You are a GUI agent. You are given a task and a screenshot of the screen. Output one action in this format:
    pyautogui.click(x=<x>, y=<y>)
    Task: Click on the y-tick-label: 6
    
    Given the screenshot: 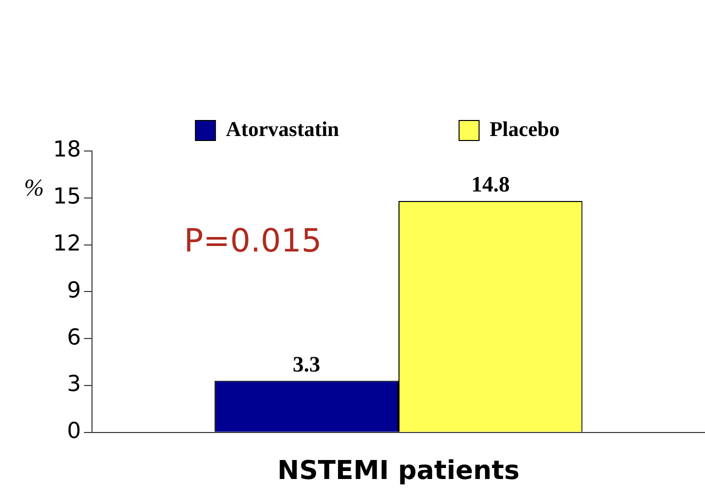 What is the action you would take?
    pyautogui.click(x=73, y=337)
    